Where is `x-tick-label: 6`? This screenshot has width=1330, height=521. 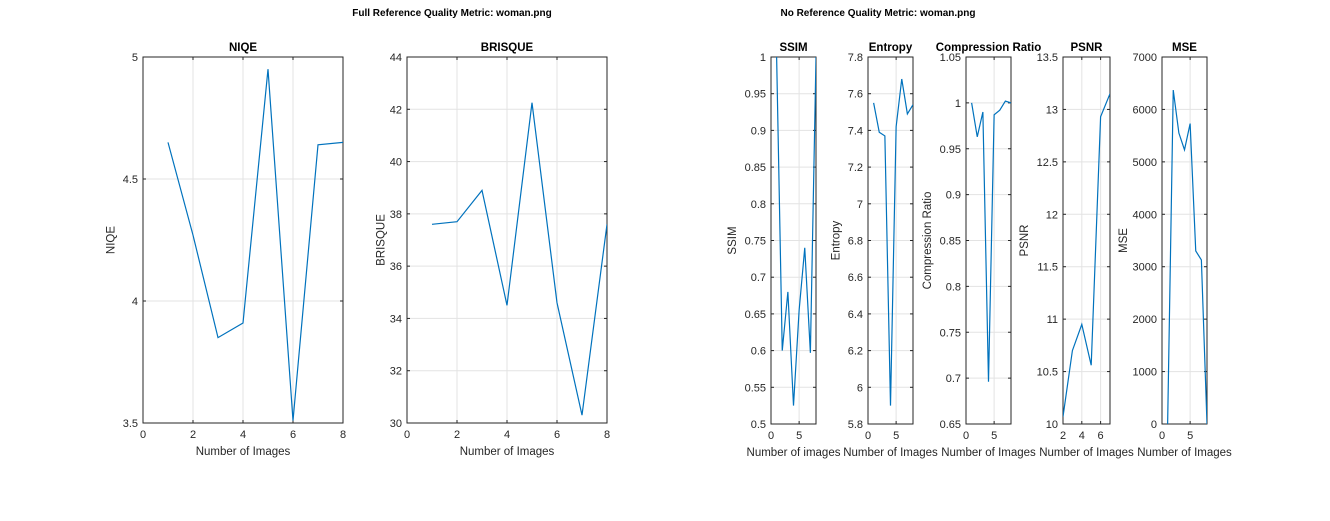 x-tick-label: 6 is located at coordinates (557, 435).